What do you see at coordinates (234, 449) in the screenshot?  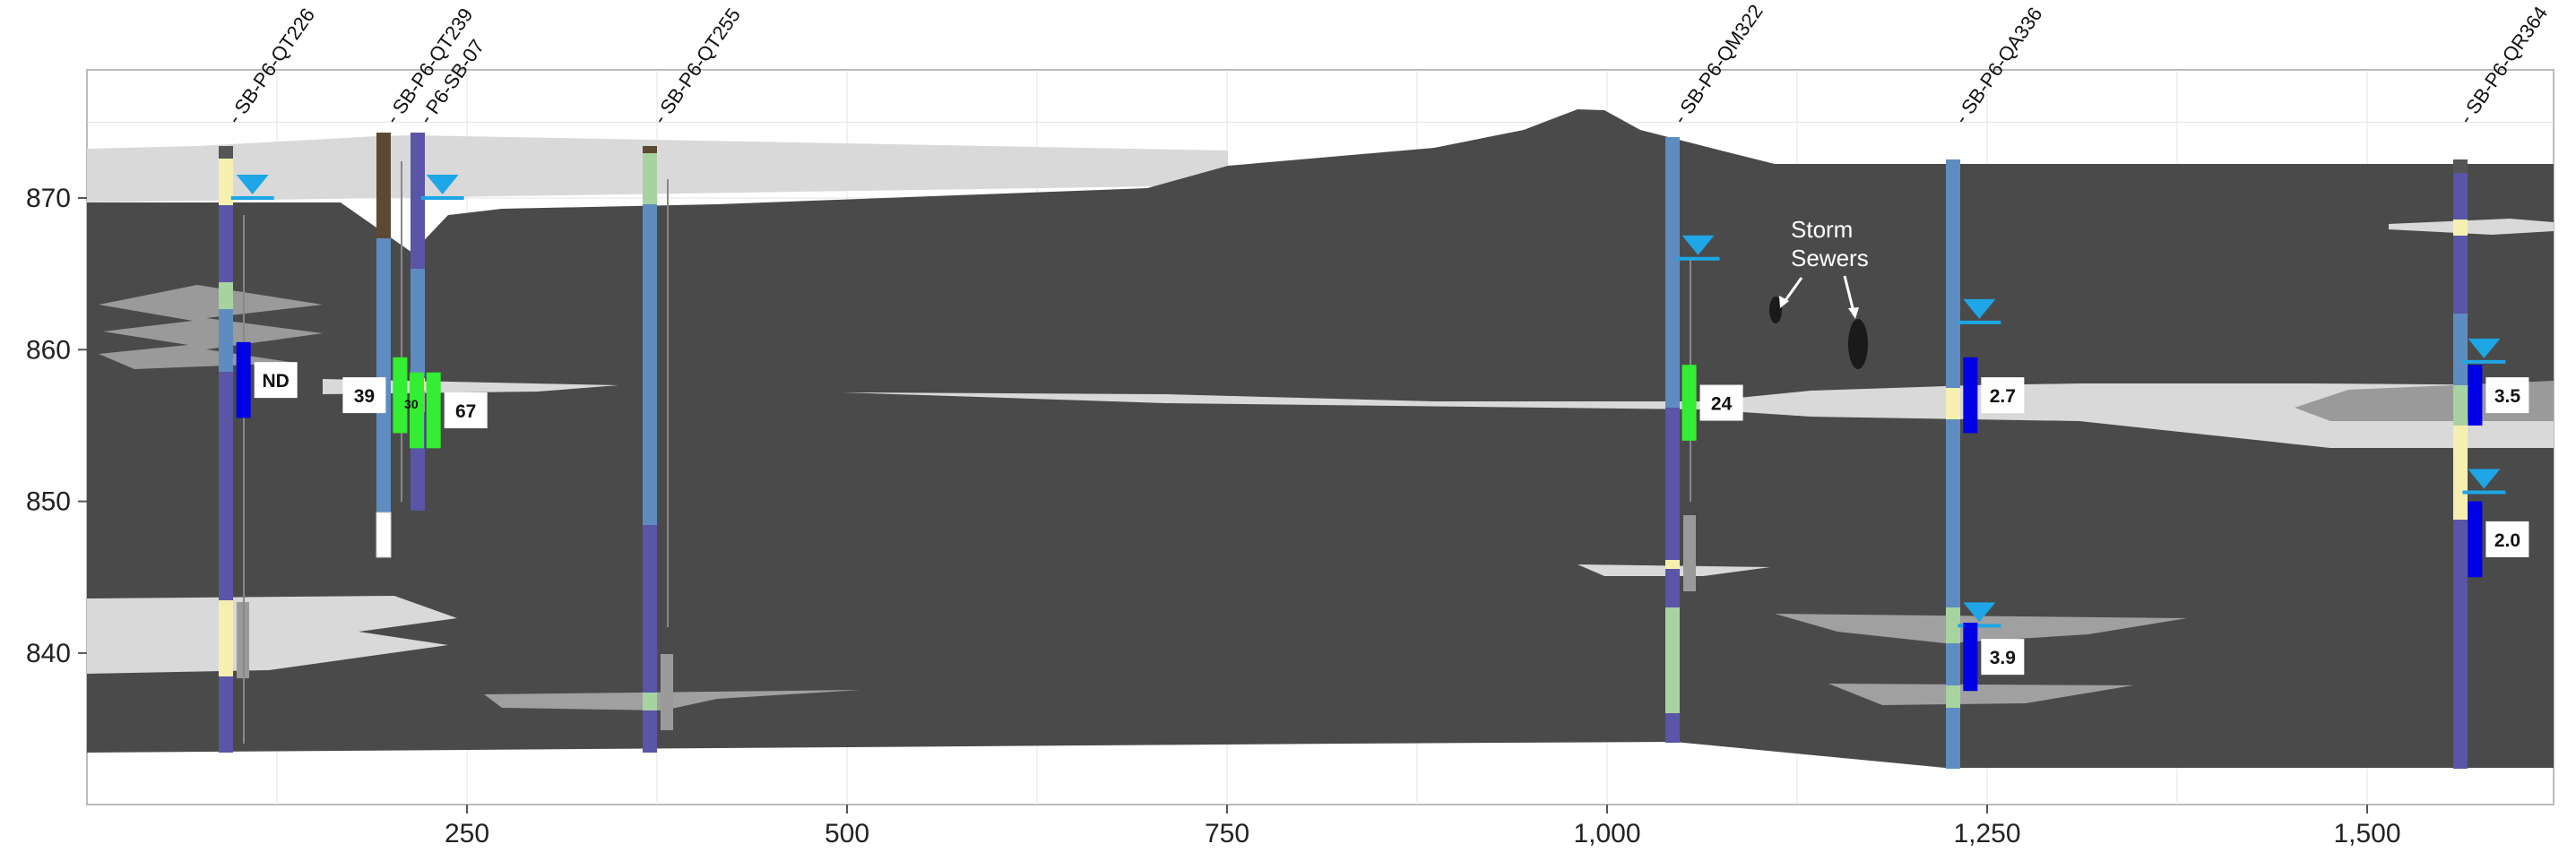 I see `borehole-qt226` at bounding box center [234, 449].